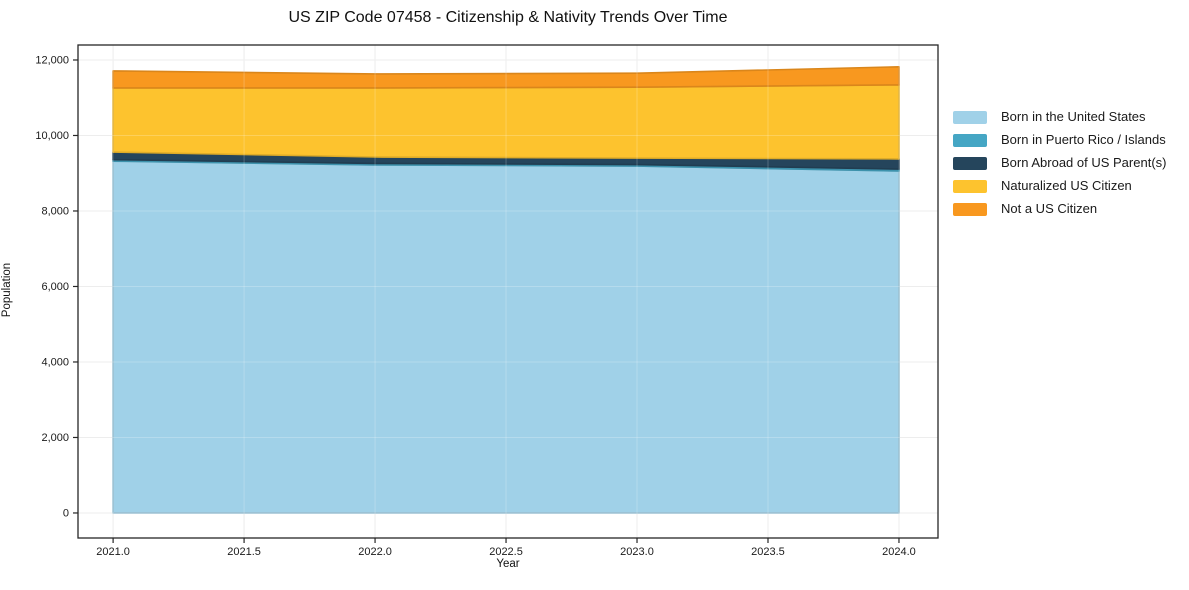  I want to click on legend-swatch-not-citizen, so click(970, 209).